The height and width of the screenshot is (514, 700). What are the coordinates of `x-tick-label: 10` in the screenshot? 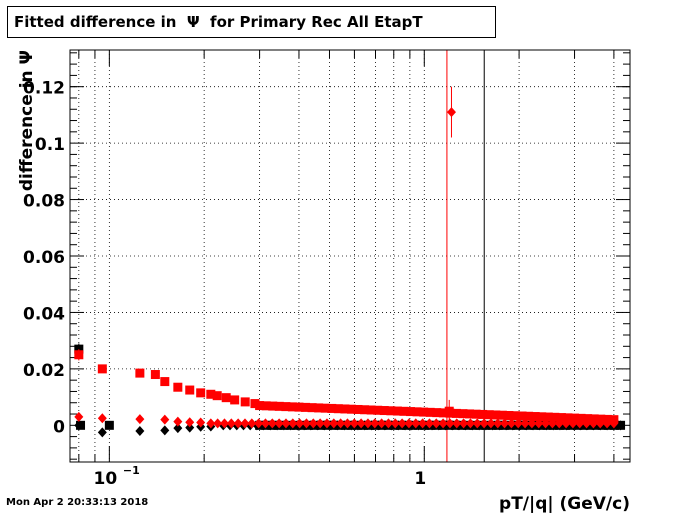 It's located at (106, 479).